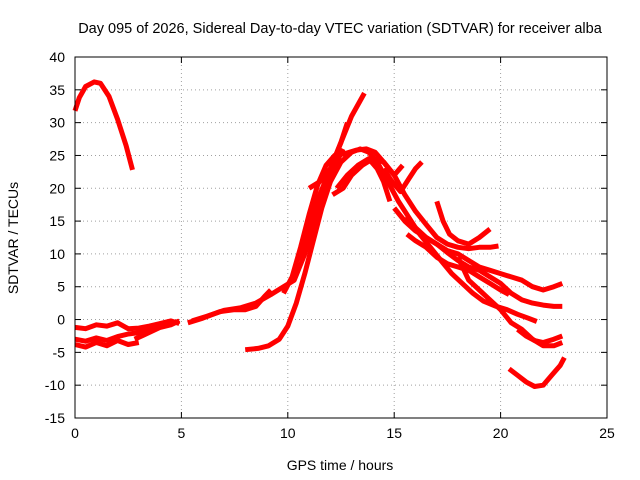 Image resolution: width=640 pixels, height=480 pixels. What do you see at coordinates (107, 344) in the screenshot?
I see `series-sat-d` at bounding box center [107, 344].